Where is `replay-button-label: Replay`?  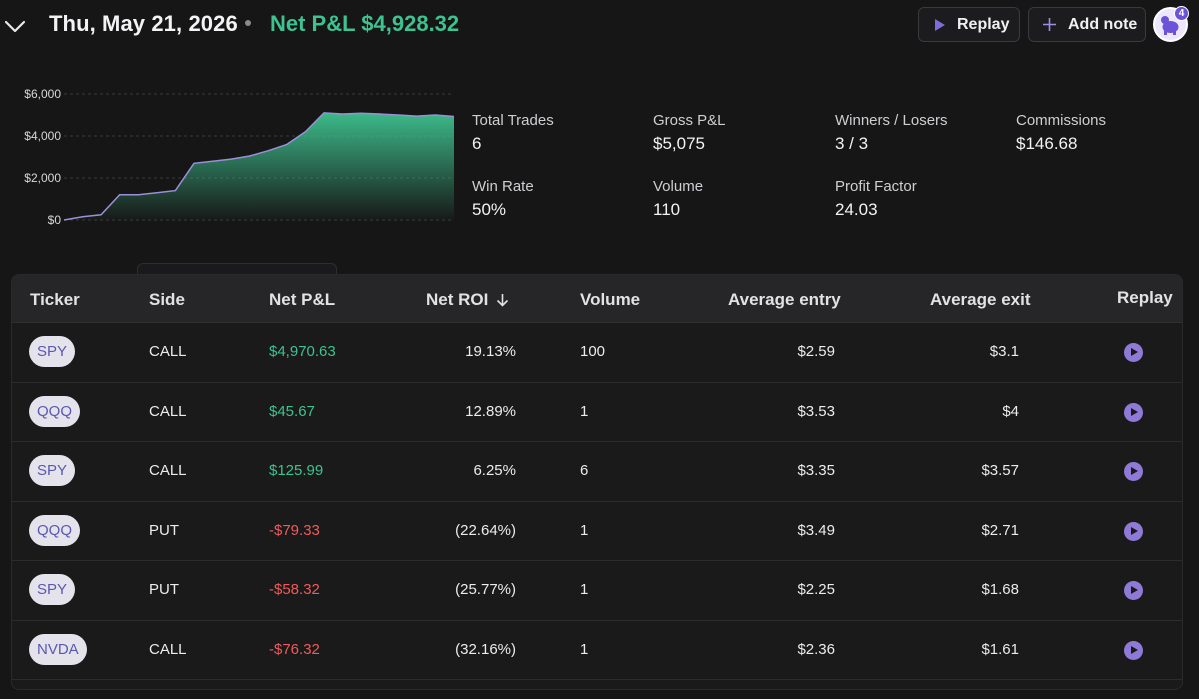
replay-button-label: Replay is located at coordinates (983, 24).